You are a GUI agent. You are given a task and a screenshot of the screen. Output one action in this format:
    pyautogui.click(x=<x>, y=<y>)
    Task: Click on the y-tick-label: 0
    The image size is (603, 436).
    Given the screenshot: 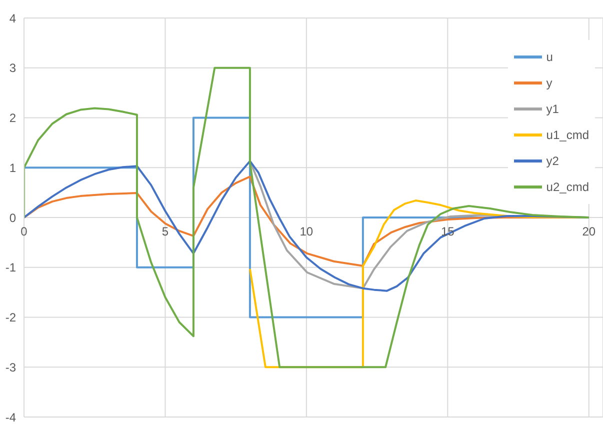 What is the action you would take?
    pyautogui.click(x=12, y=217)
    